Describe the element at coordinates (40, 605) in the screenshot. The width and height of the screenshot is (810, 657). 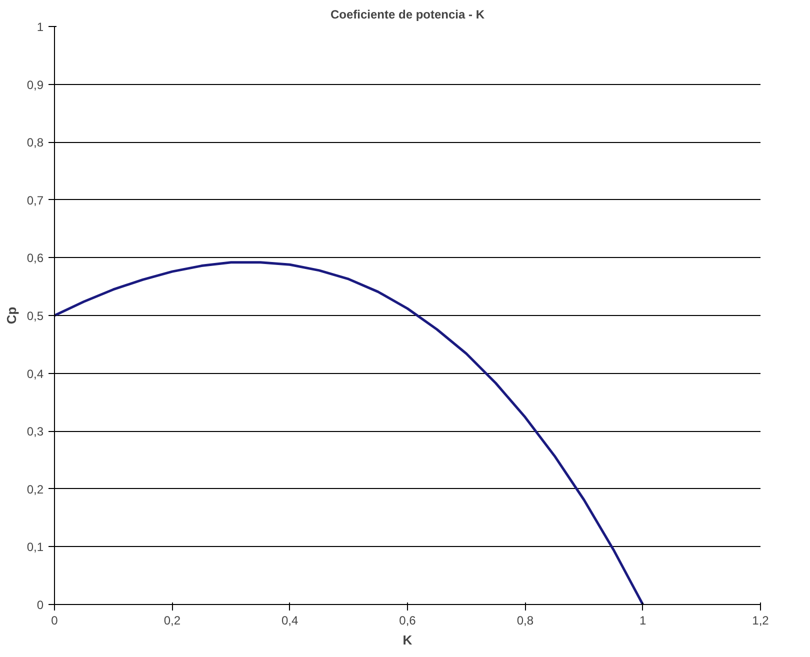
I see `y-tick-label: 0` at that location.